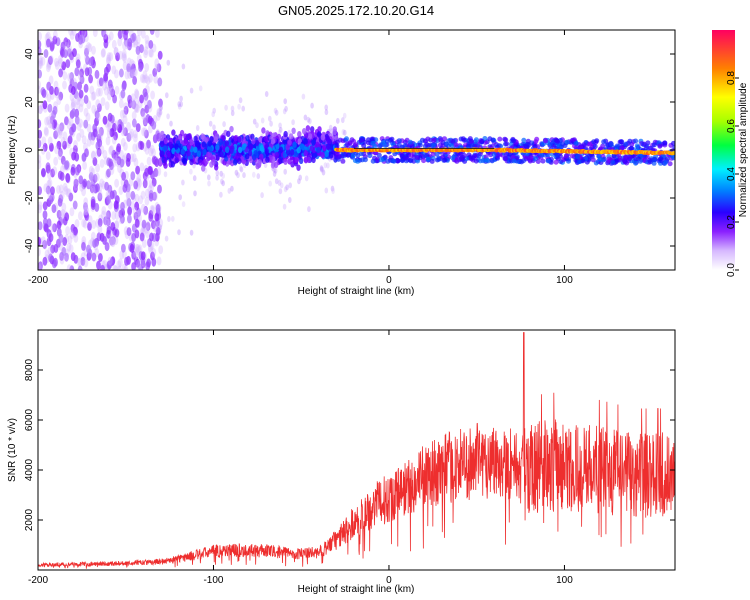  What do you see at coordinates (213, 580) in the screenshot?
I see `snr-x-tick-label: -100` at bounding box center [213, 580].